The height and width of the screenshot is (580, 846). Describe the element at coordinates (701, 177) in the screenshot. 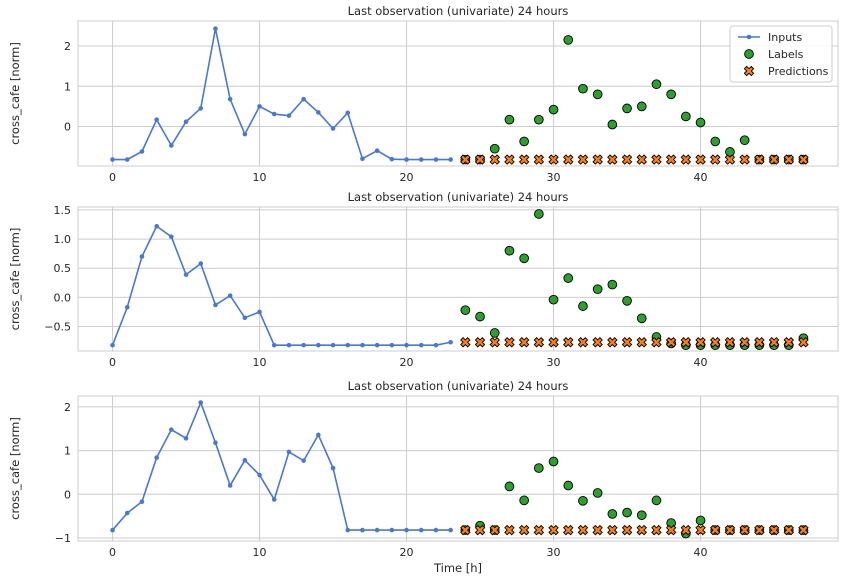

I see `x-tick-label: 40` at that location.